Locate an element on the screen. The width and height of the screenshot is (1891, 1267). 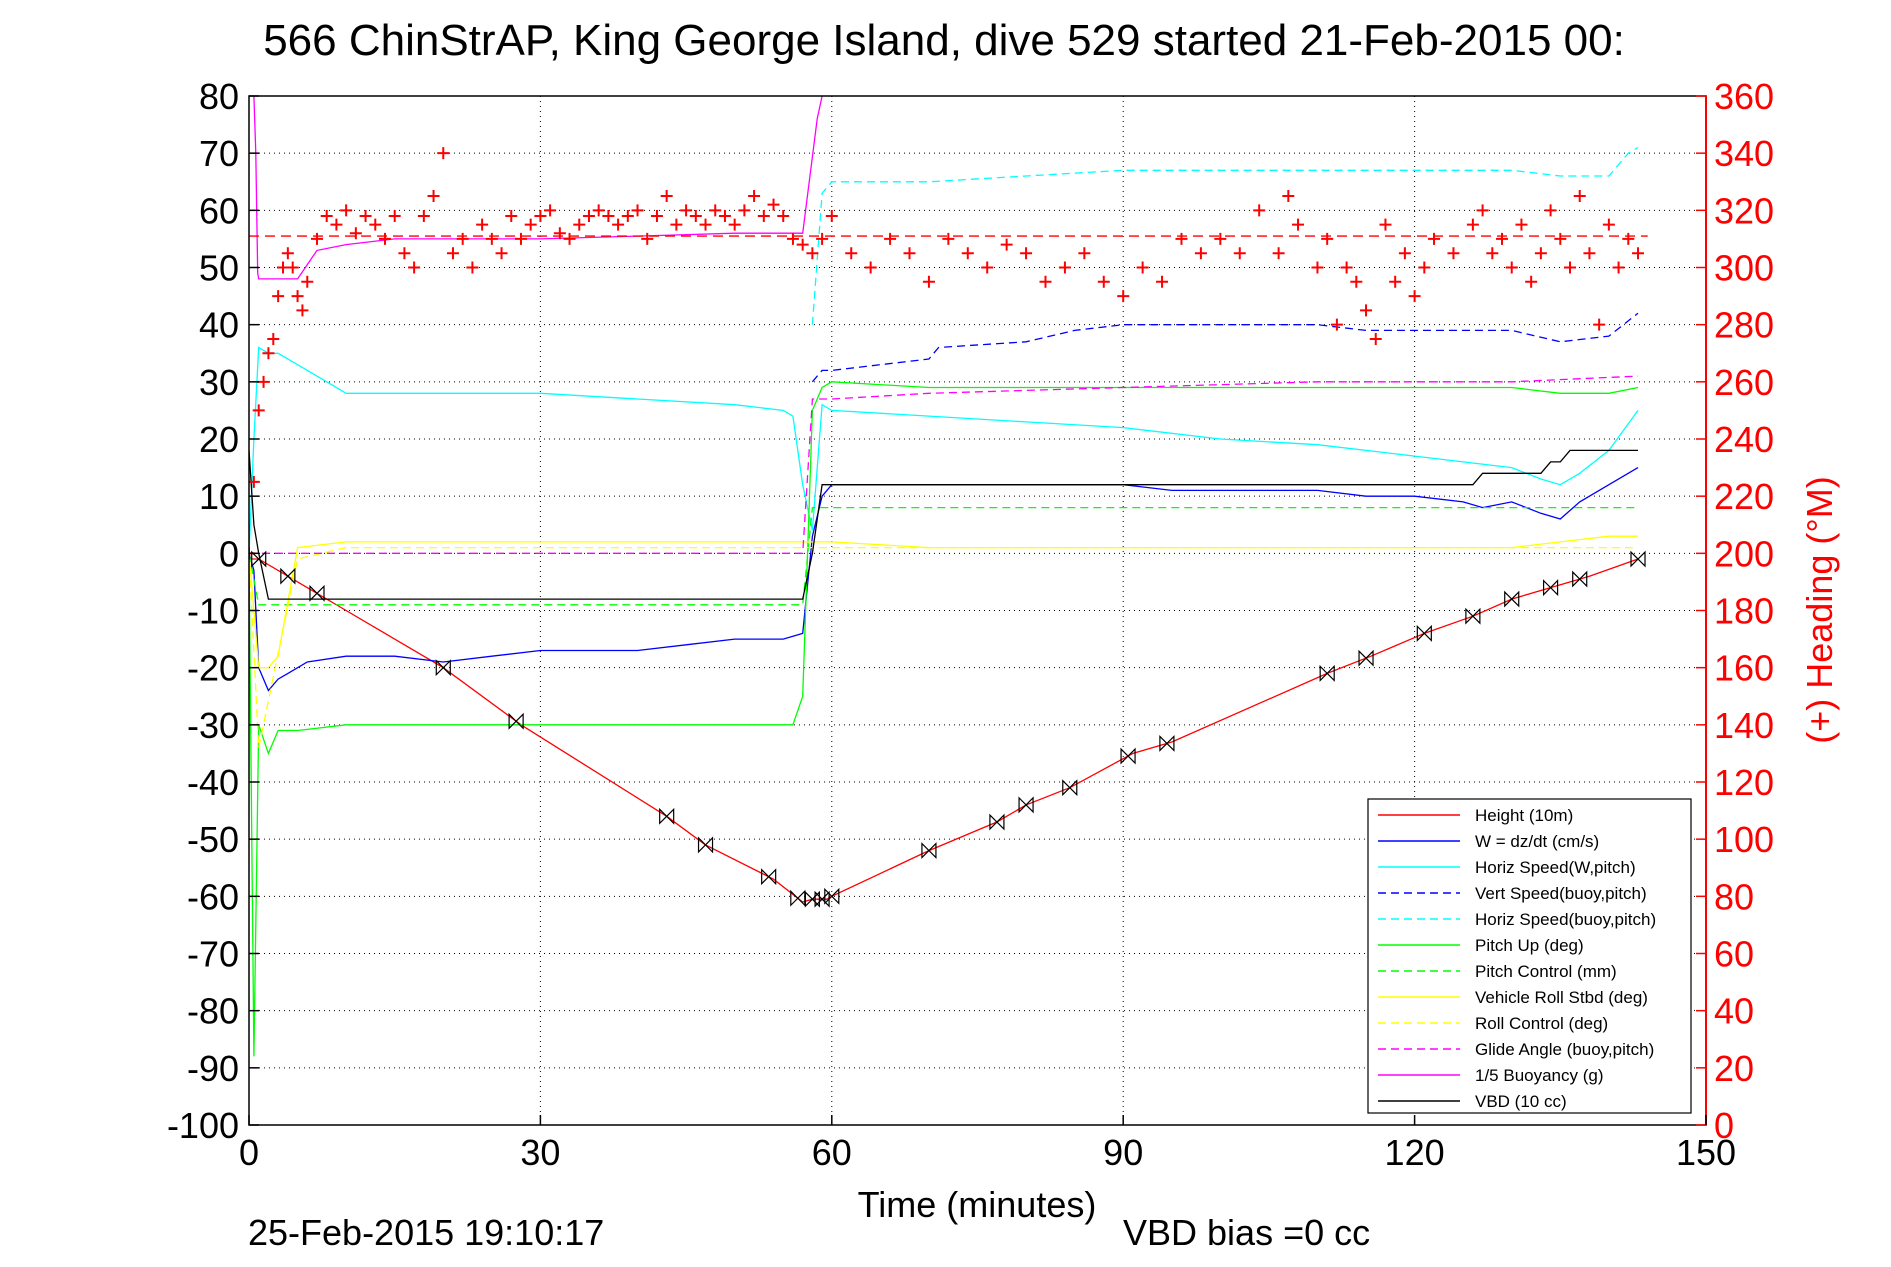
y-tick-label: 10 is located at coordinates (219, 496).